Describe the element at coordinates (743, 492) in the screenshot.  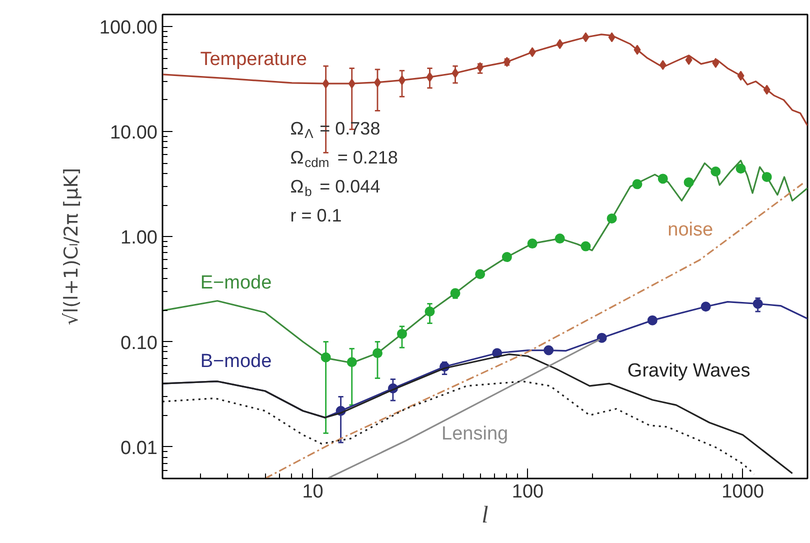
I see `x-tick-label: 1000` at that location.